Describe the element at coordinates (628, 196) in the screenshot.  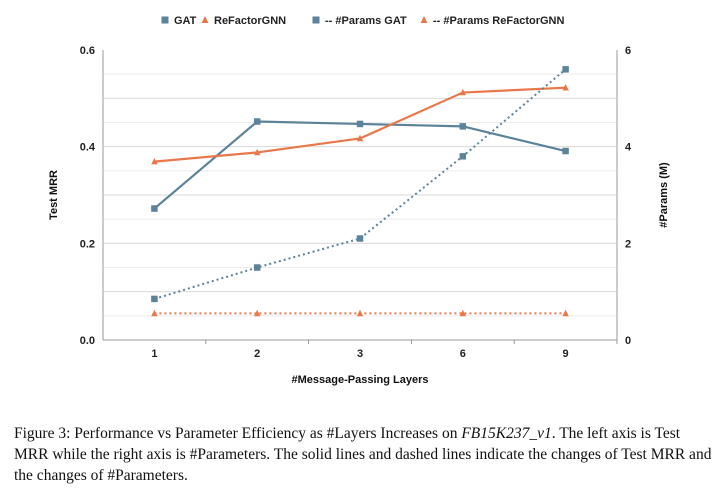
I see `y2-ticks: 0 2 4 6` at that location.